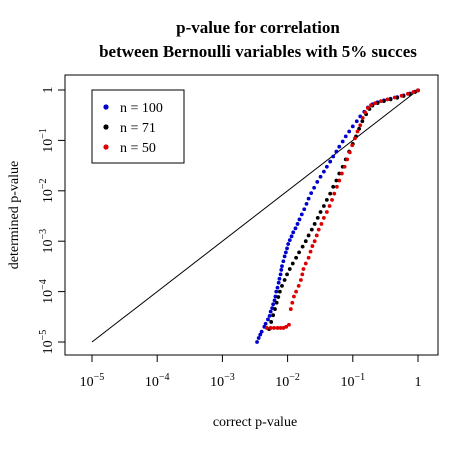 This screenshot has height=450, width=472. I want to click on legend-label: n = 100, so click(141, 108).